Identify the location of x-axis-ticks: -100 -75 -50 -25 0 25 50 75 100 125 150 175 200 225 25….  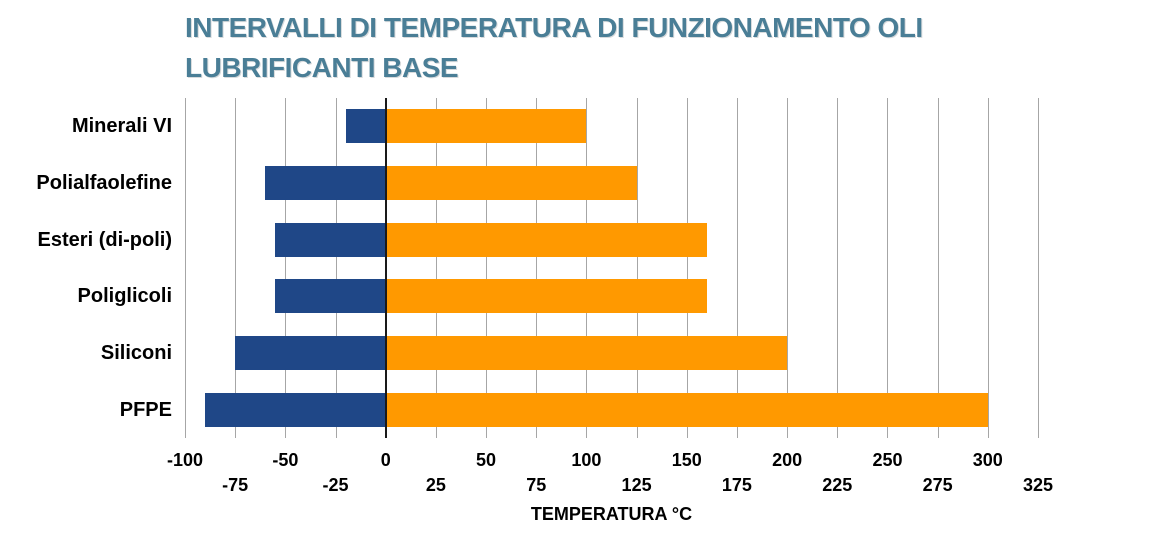
(610, 468).